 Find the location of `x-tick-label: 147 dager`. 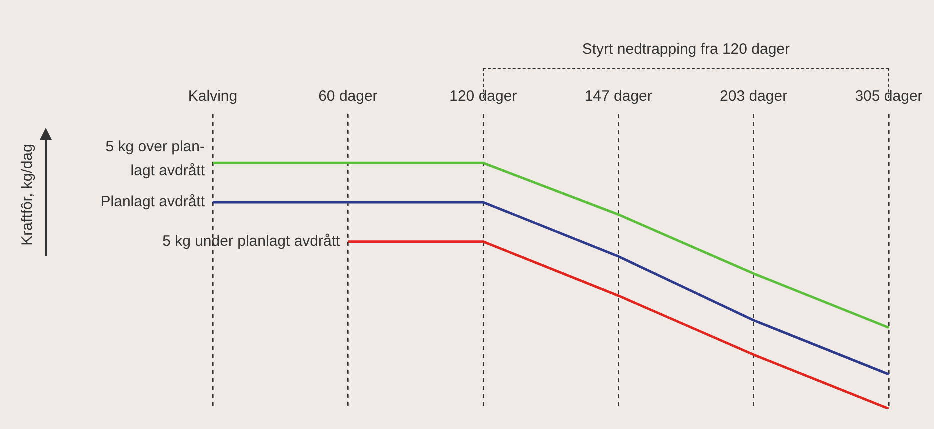

x-tick-label: 147 dager is located at coordinates (618, 97).